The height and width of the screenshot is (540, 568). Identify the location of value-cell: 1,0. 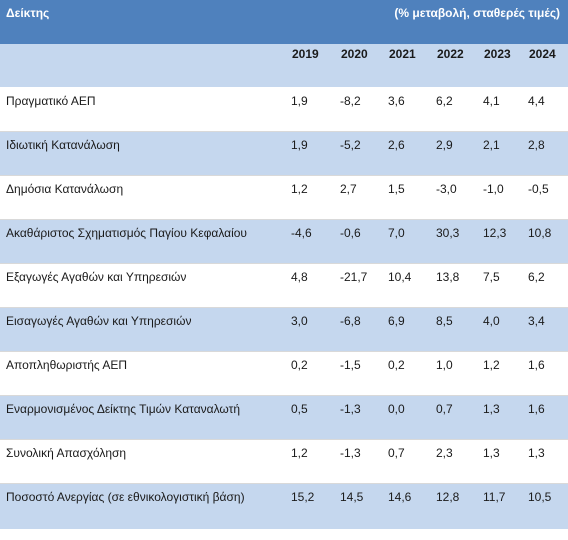
(453, 373).